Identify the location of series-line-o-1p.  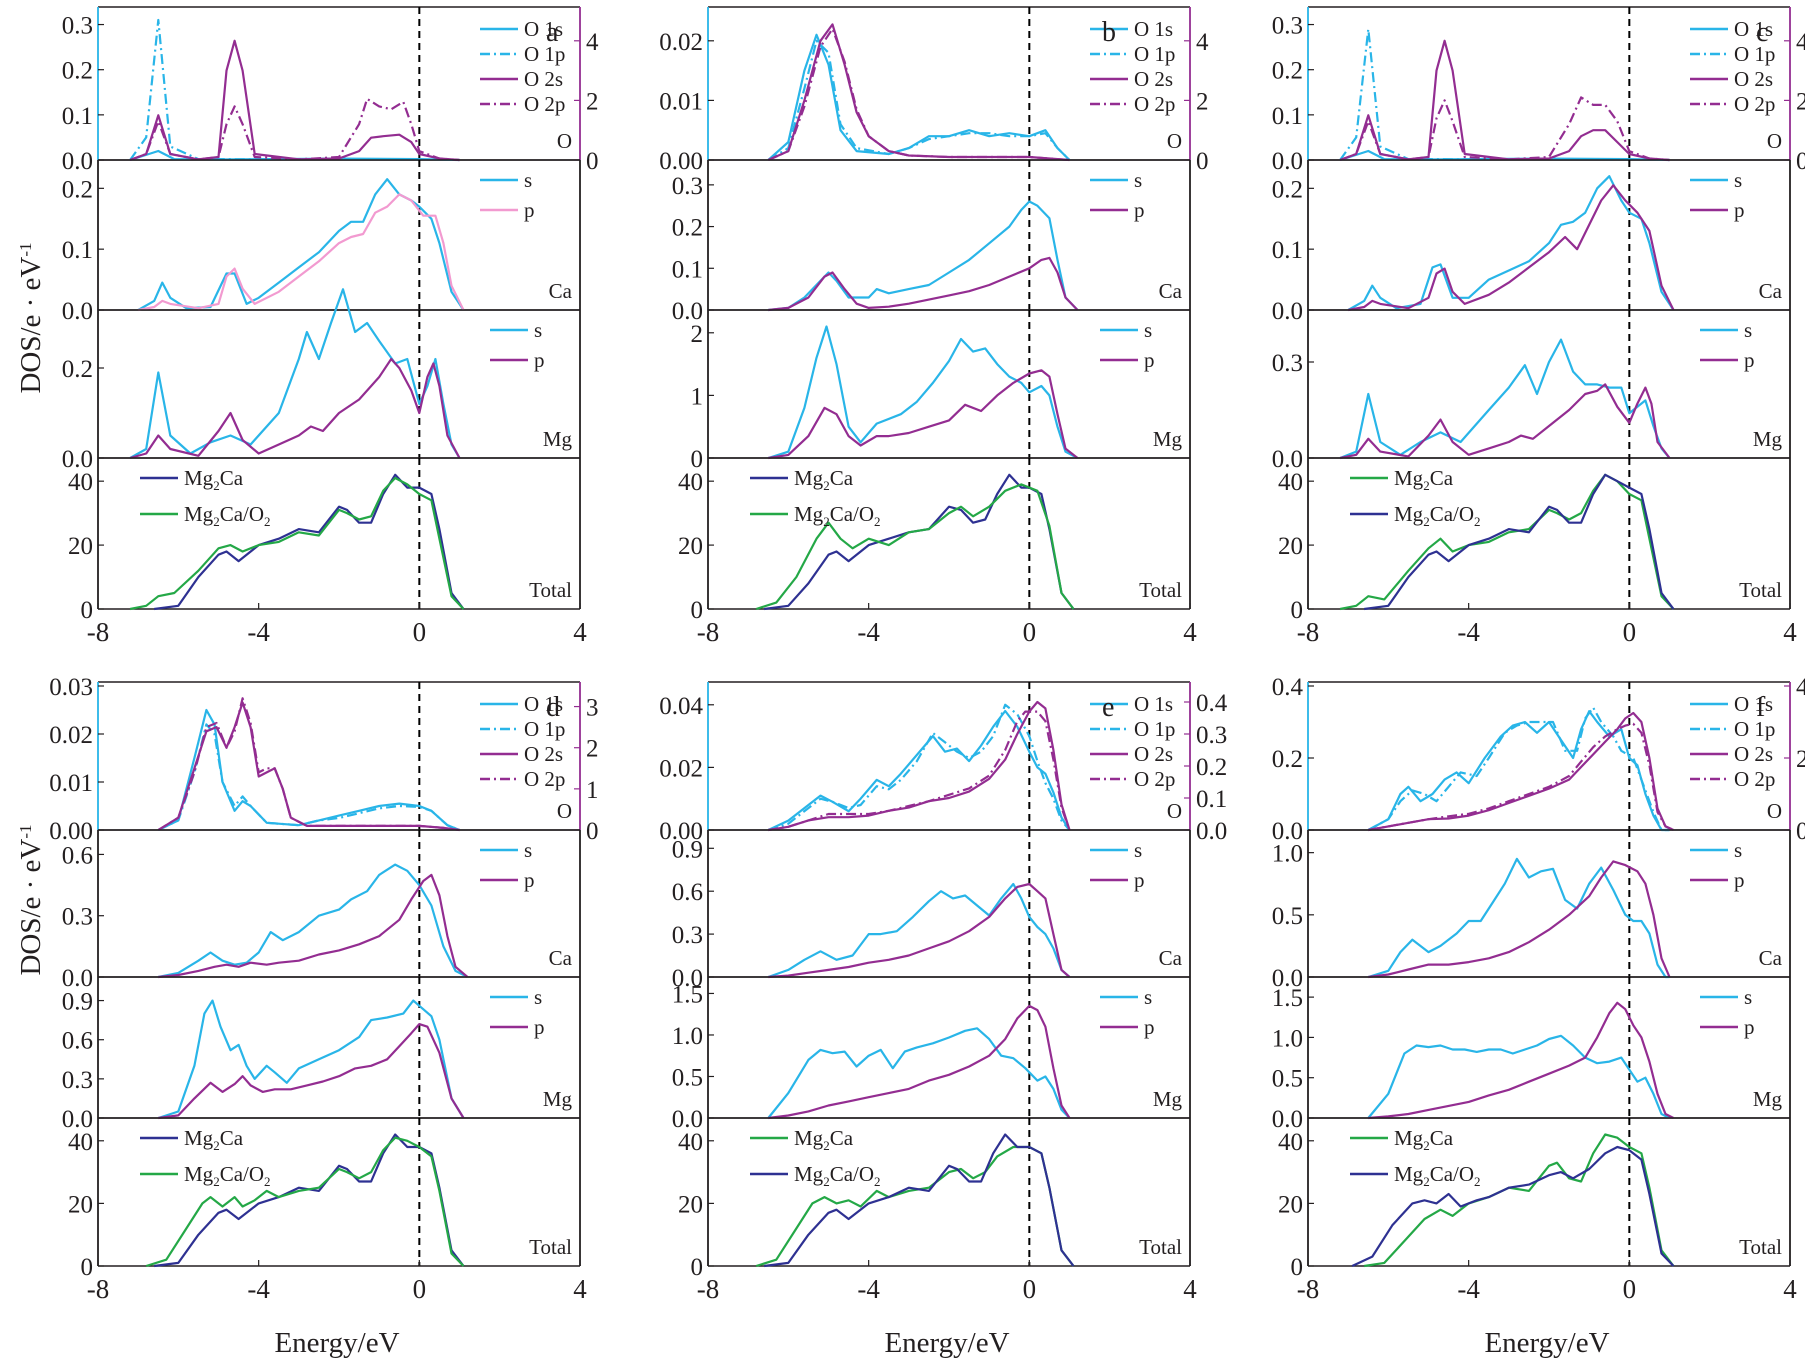
(919, 100).